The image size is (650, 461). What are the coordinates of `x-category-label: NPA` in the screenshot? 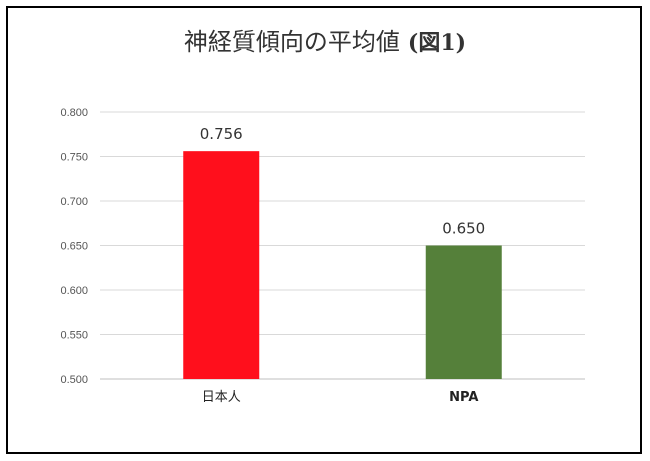 It's located at (463, 397).